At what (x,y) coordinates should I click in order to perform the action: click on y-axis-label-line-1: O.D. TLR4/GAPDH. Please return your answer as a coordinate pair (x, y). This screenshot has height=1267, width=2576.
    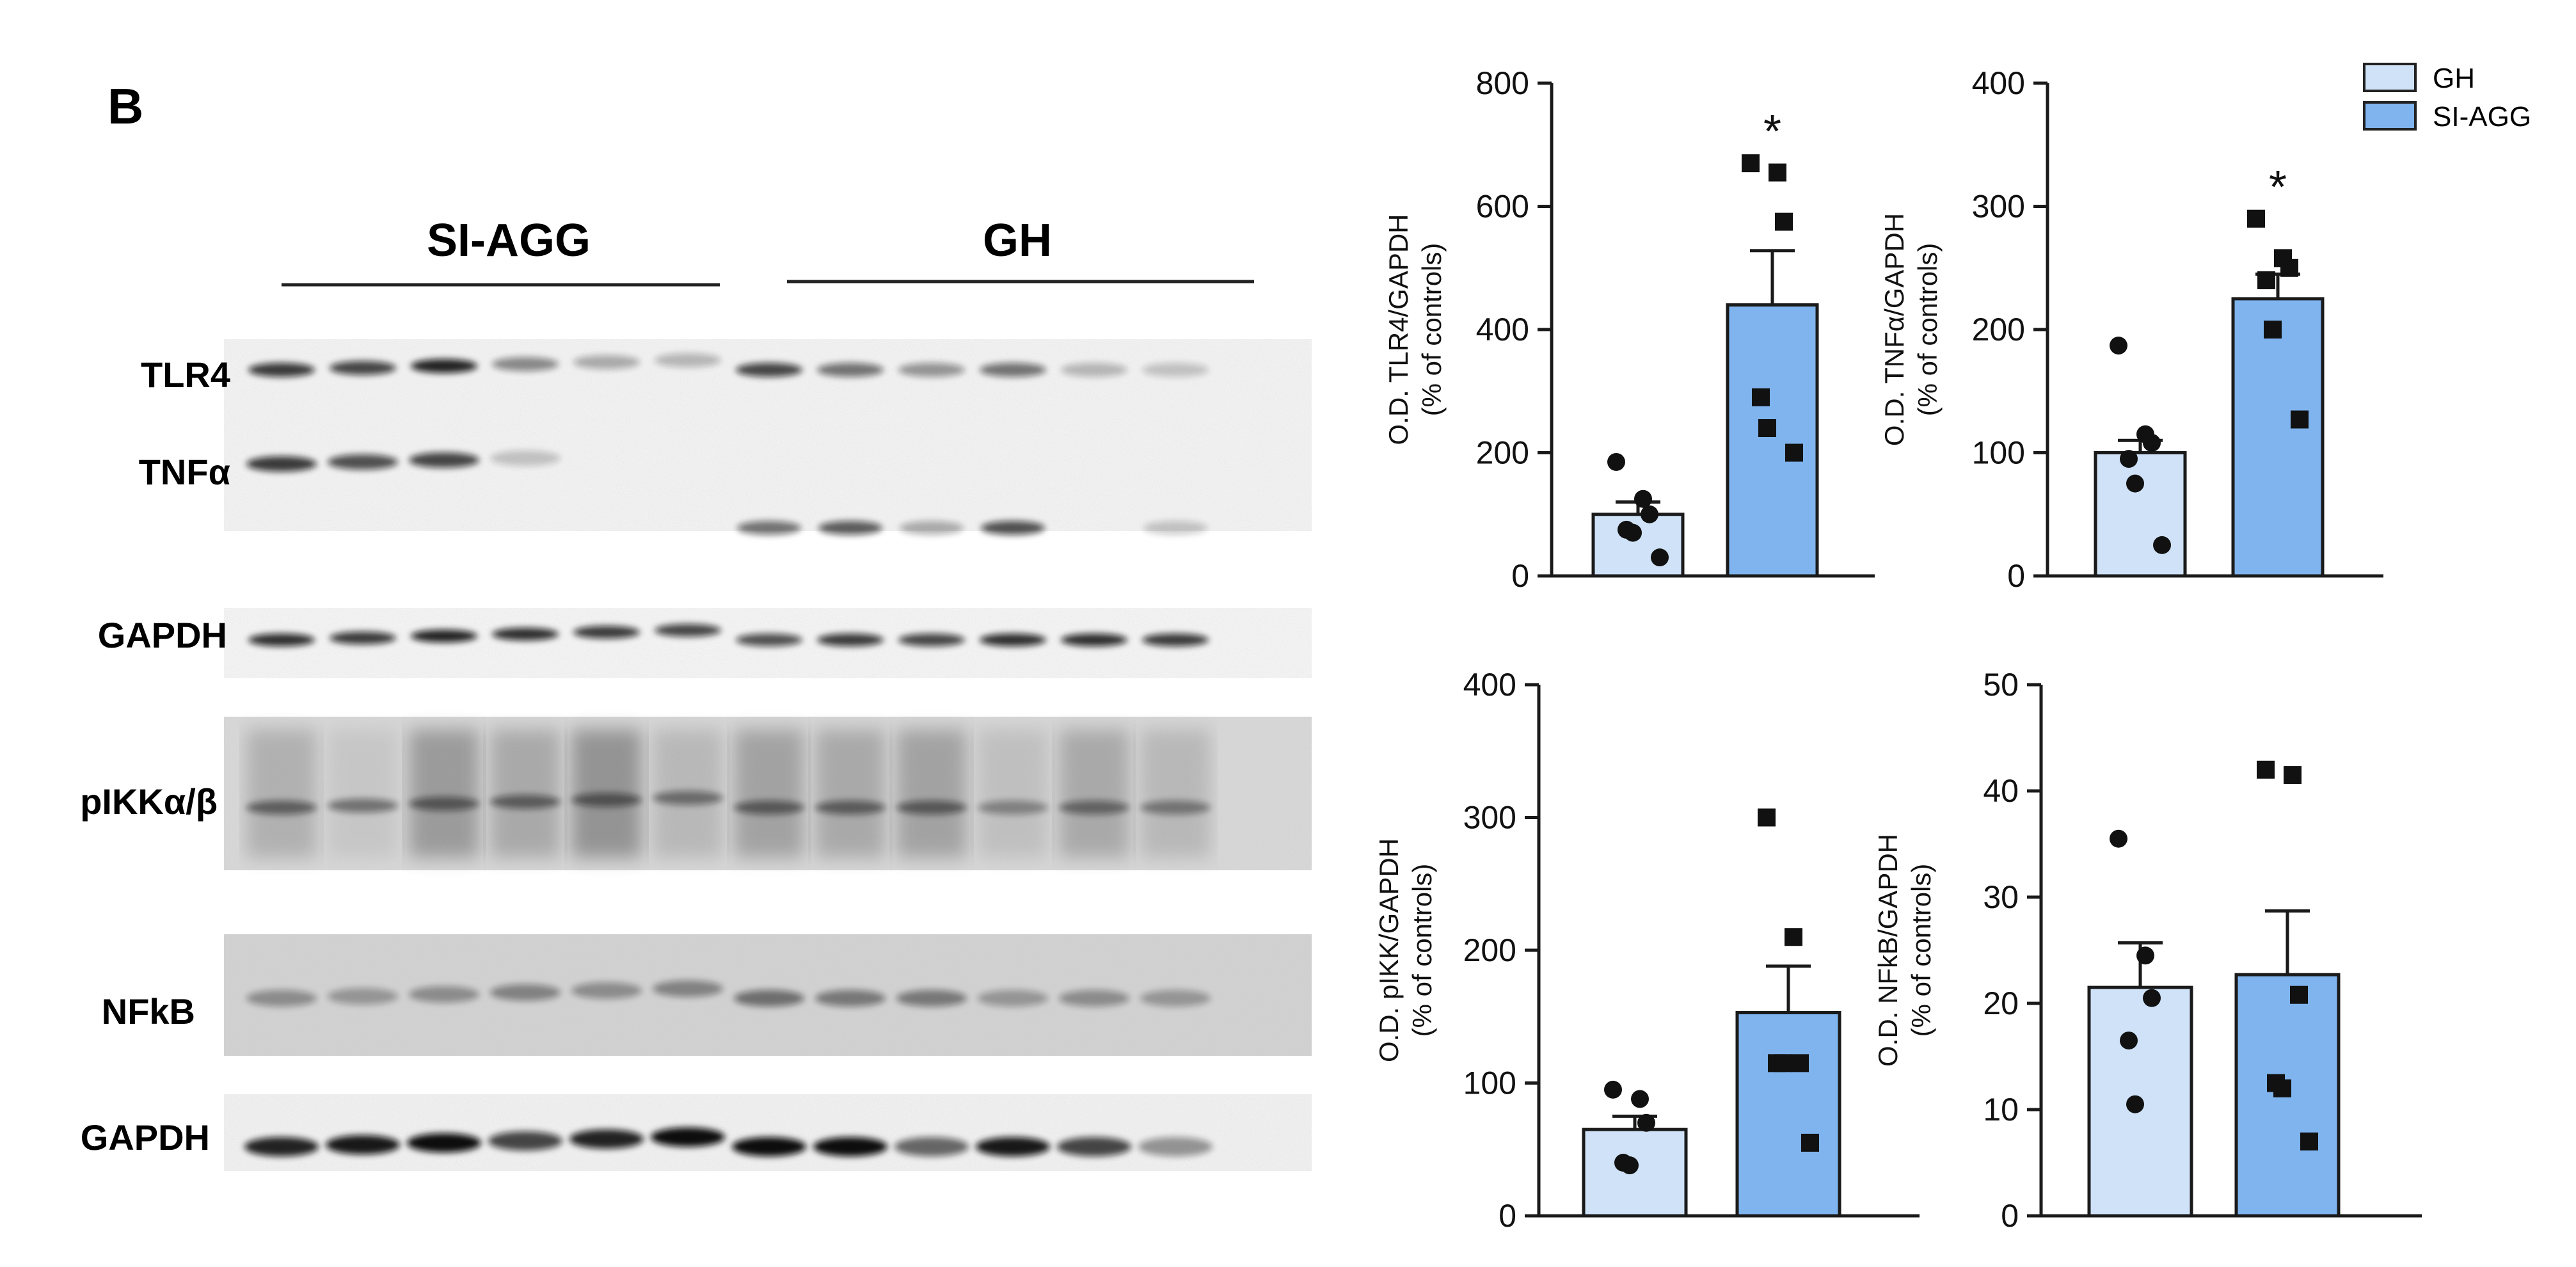
    Looking at the image, I should click on (1398, 329).